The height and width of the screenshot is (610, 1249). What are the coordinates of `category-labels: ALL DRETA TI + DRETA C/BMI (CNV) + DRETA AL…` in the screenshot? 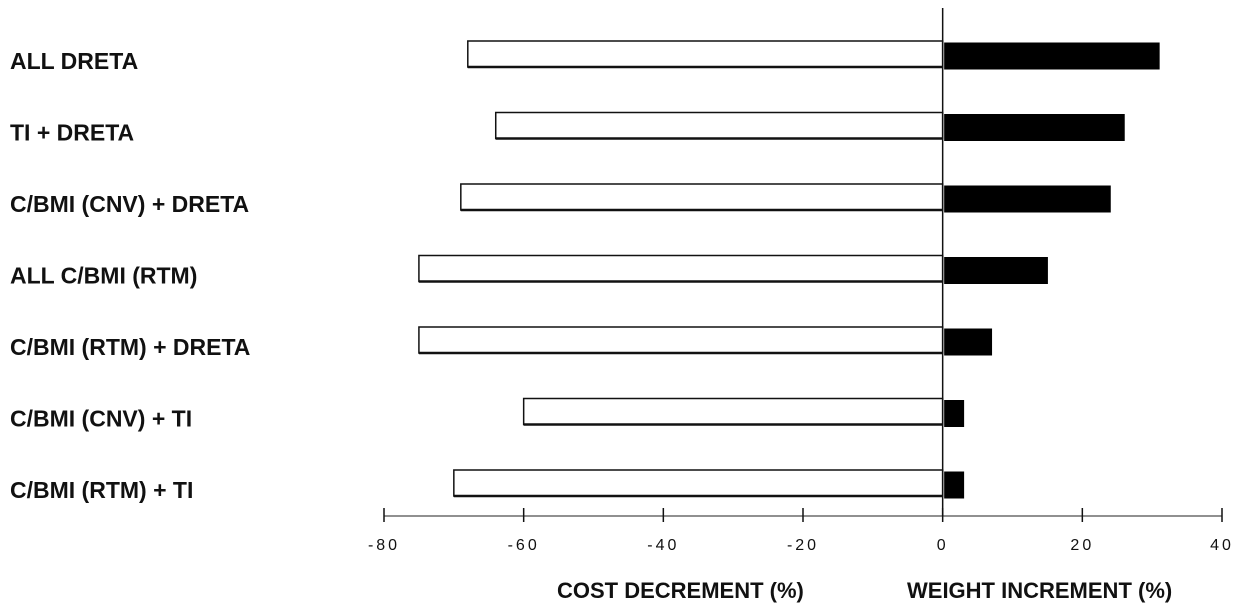 It's located at (130, 275).